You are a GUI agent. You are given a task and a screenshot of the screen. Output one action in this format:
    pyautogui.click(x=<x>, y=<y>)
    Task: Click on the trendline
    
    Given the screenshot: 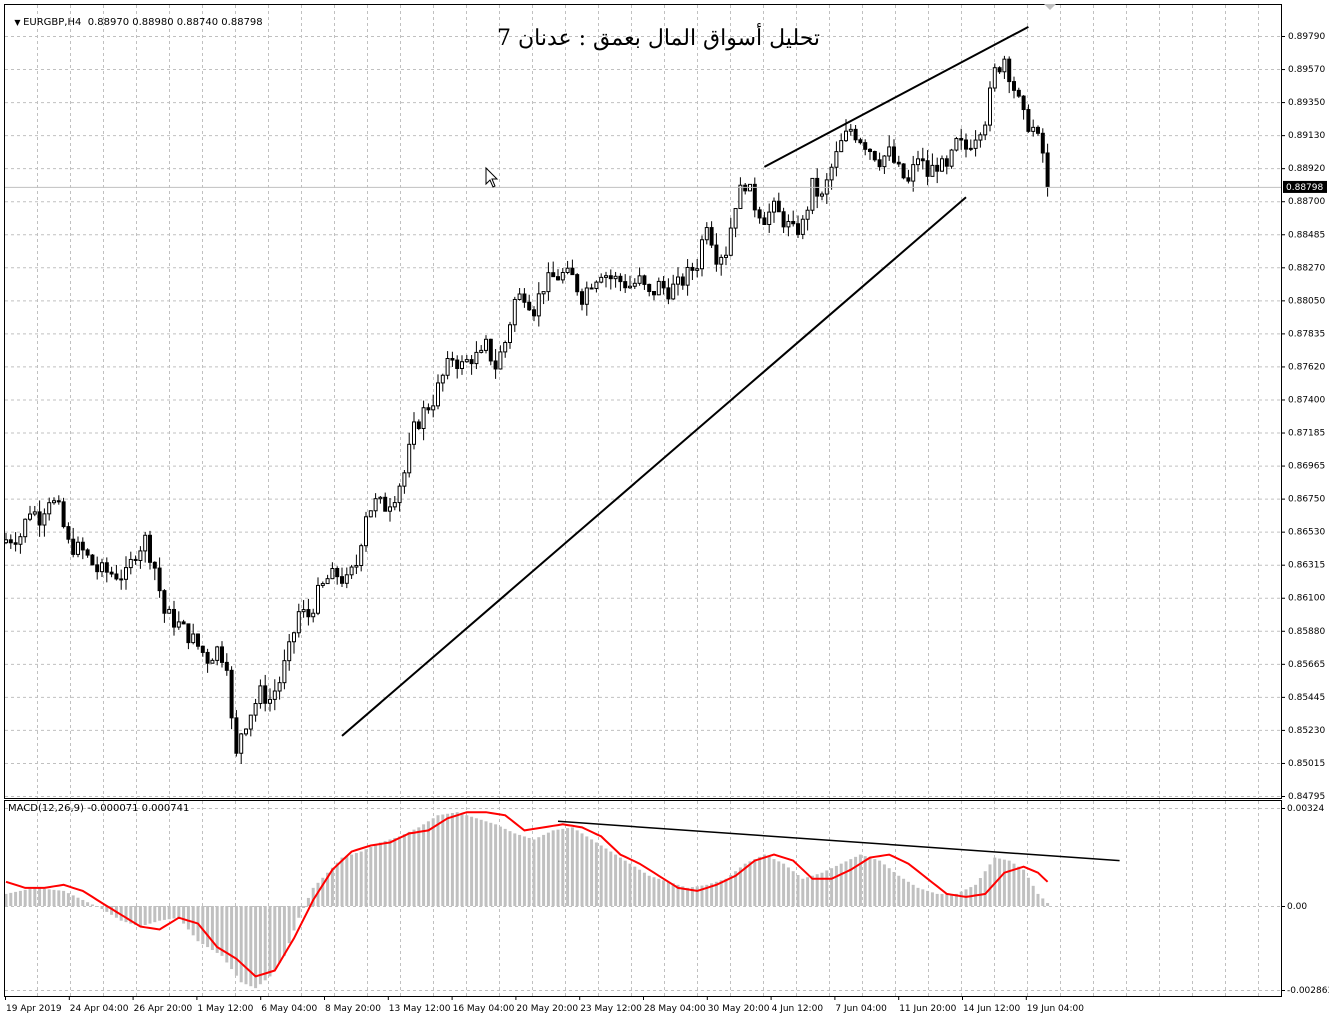 What is the action you would take?
    pyautogui.click(x=896, y=96)
    